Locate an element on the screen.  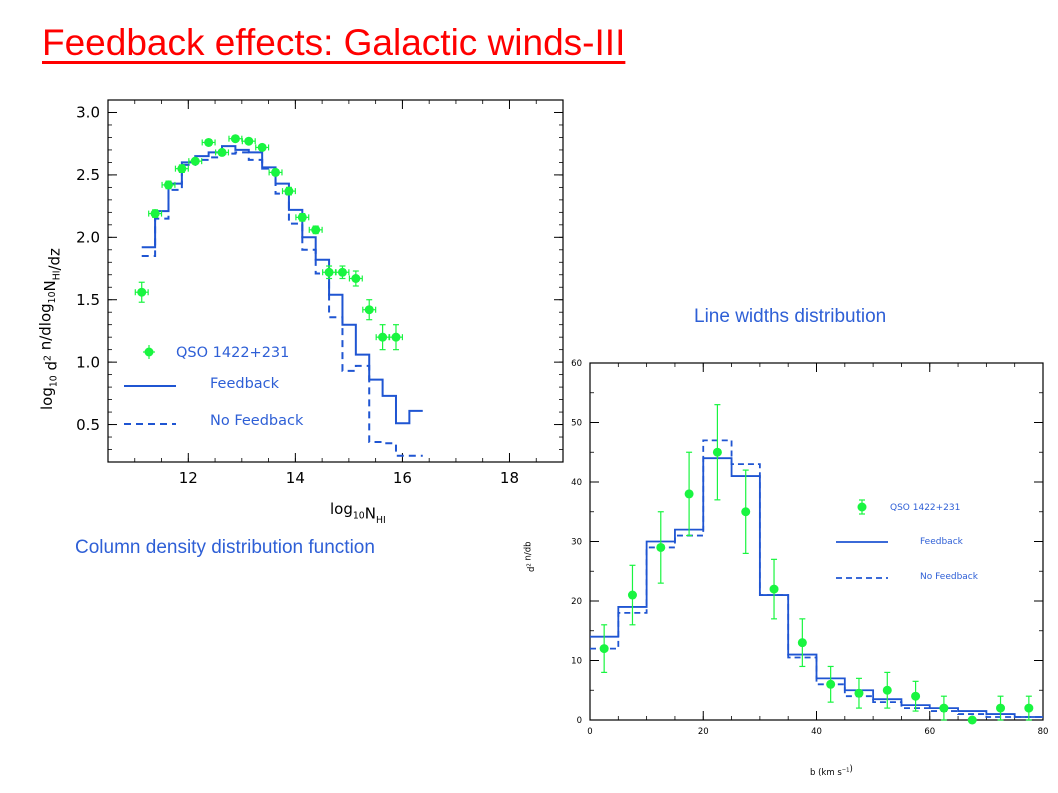
x-tick-label: 60 is located at coordinates (929, 732).